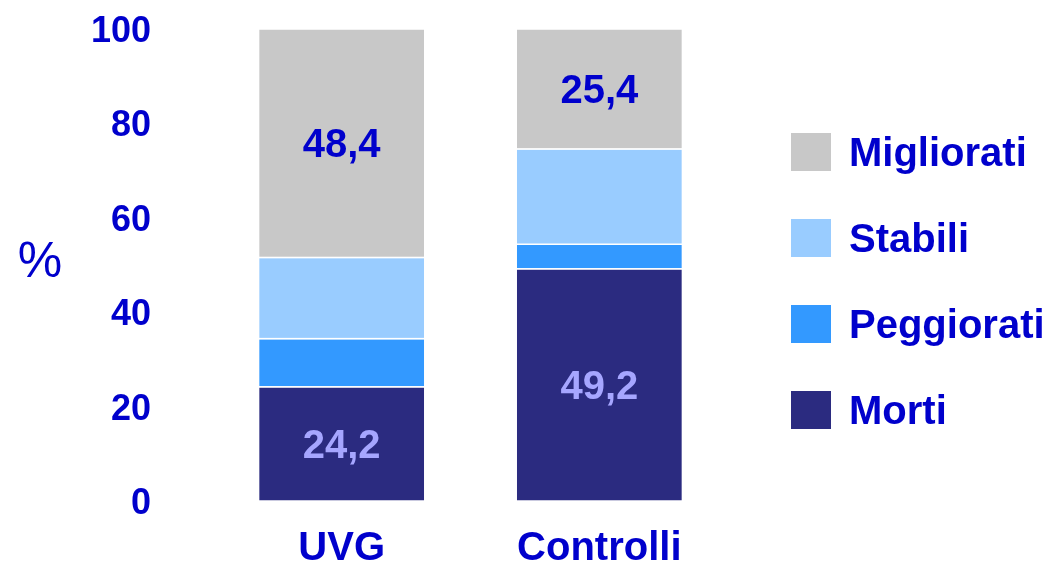 Image resolution: width=1060 pixels, height=571 pixels. Describe the element at coordinates (938, 152) in the screenshot. I see `legend-label: Migliorati` at that location.